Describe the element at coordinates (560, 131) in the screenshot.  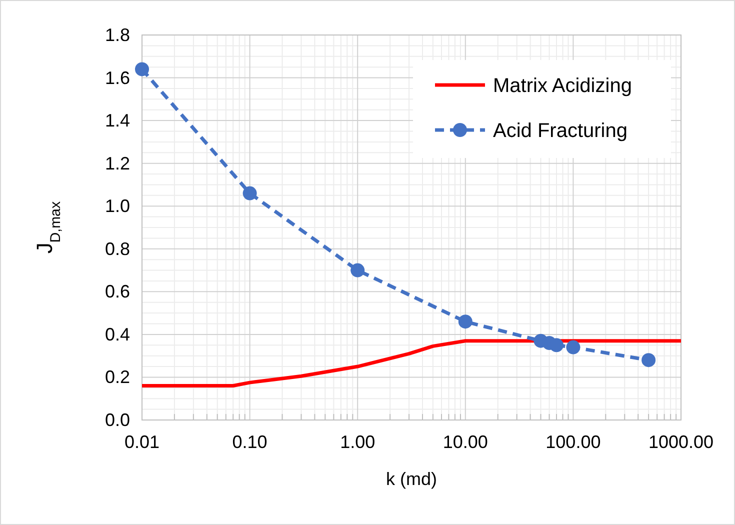
I see `legend-label: Acid Fracturing` at that location.